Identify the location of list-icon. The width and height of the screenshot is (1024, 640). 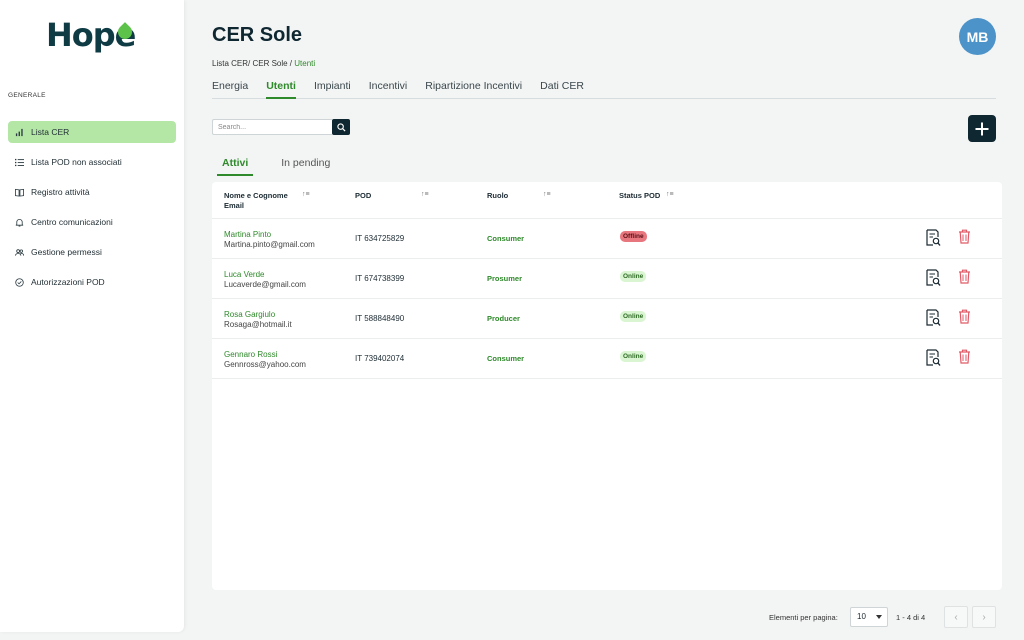
(19, 162).